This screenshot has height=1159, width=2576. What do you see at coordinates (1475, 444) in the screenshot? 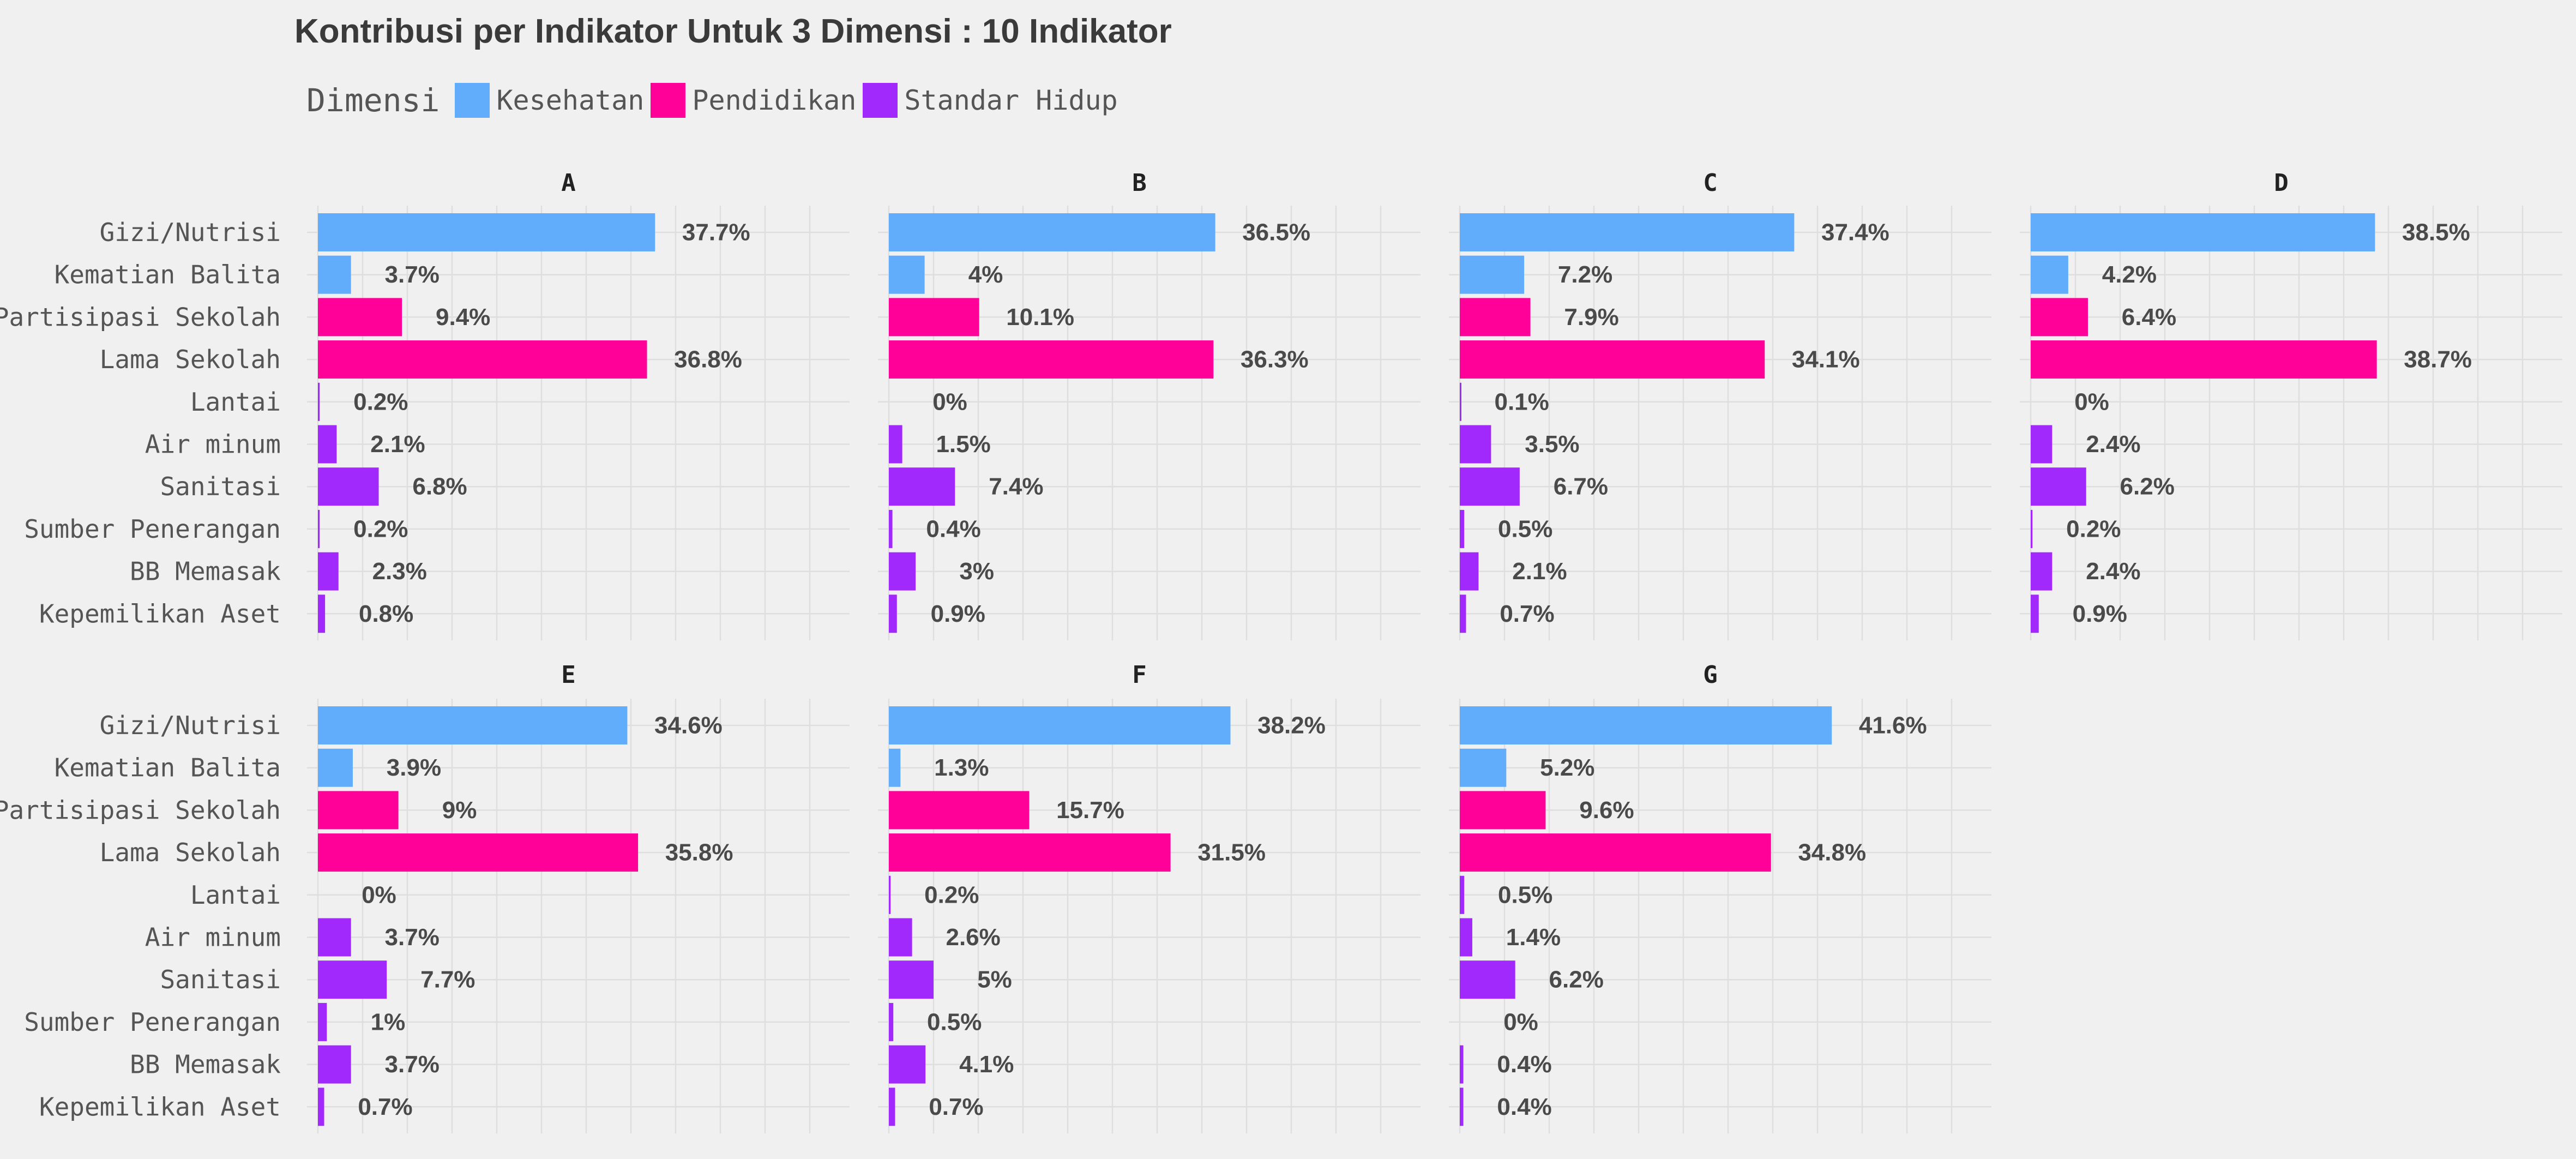
I see `bar-c-air-minum` at bounding box center [1475, 444].